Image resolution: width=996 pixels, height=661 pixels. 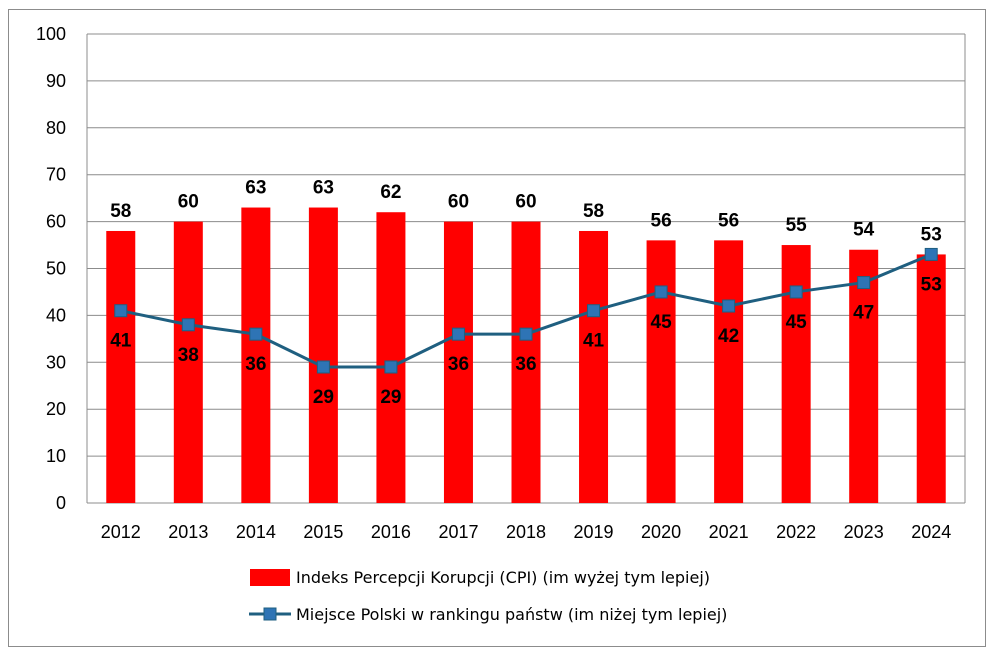 I want to click on x-tick-label: 2012, so click(x=121, y=532).